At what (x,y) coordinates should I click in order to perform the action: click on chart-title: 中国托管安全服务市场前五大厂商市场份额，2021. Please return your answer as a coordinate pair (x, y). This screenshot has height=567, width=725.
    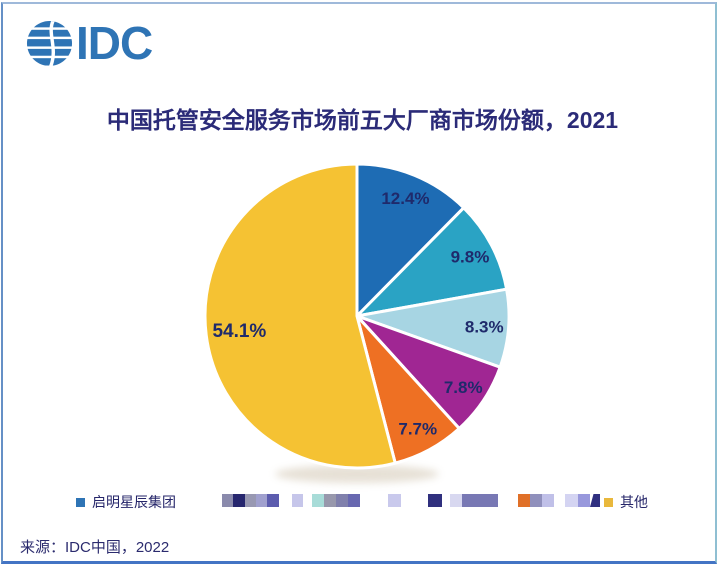
    Looking at the image, I should click on (362, 120).